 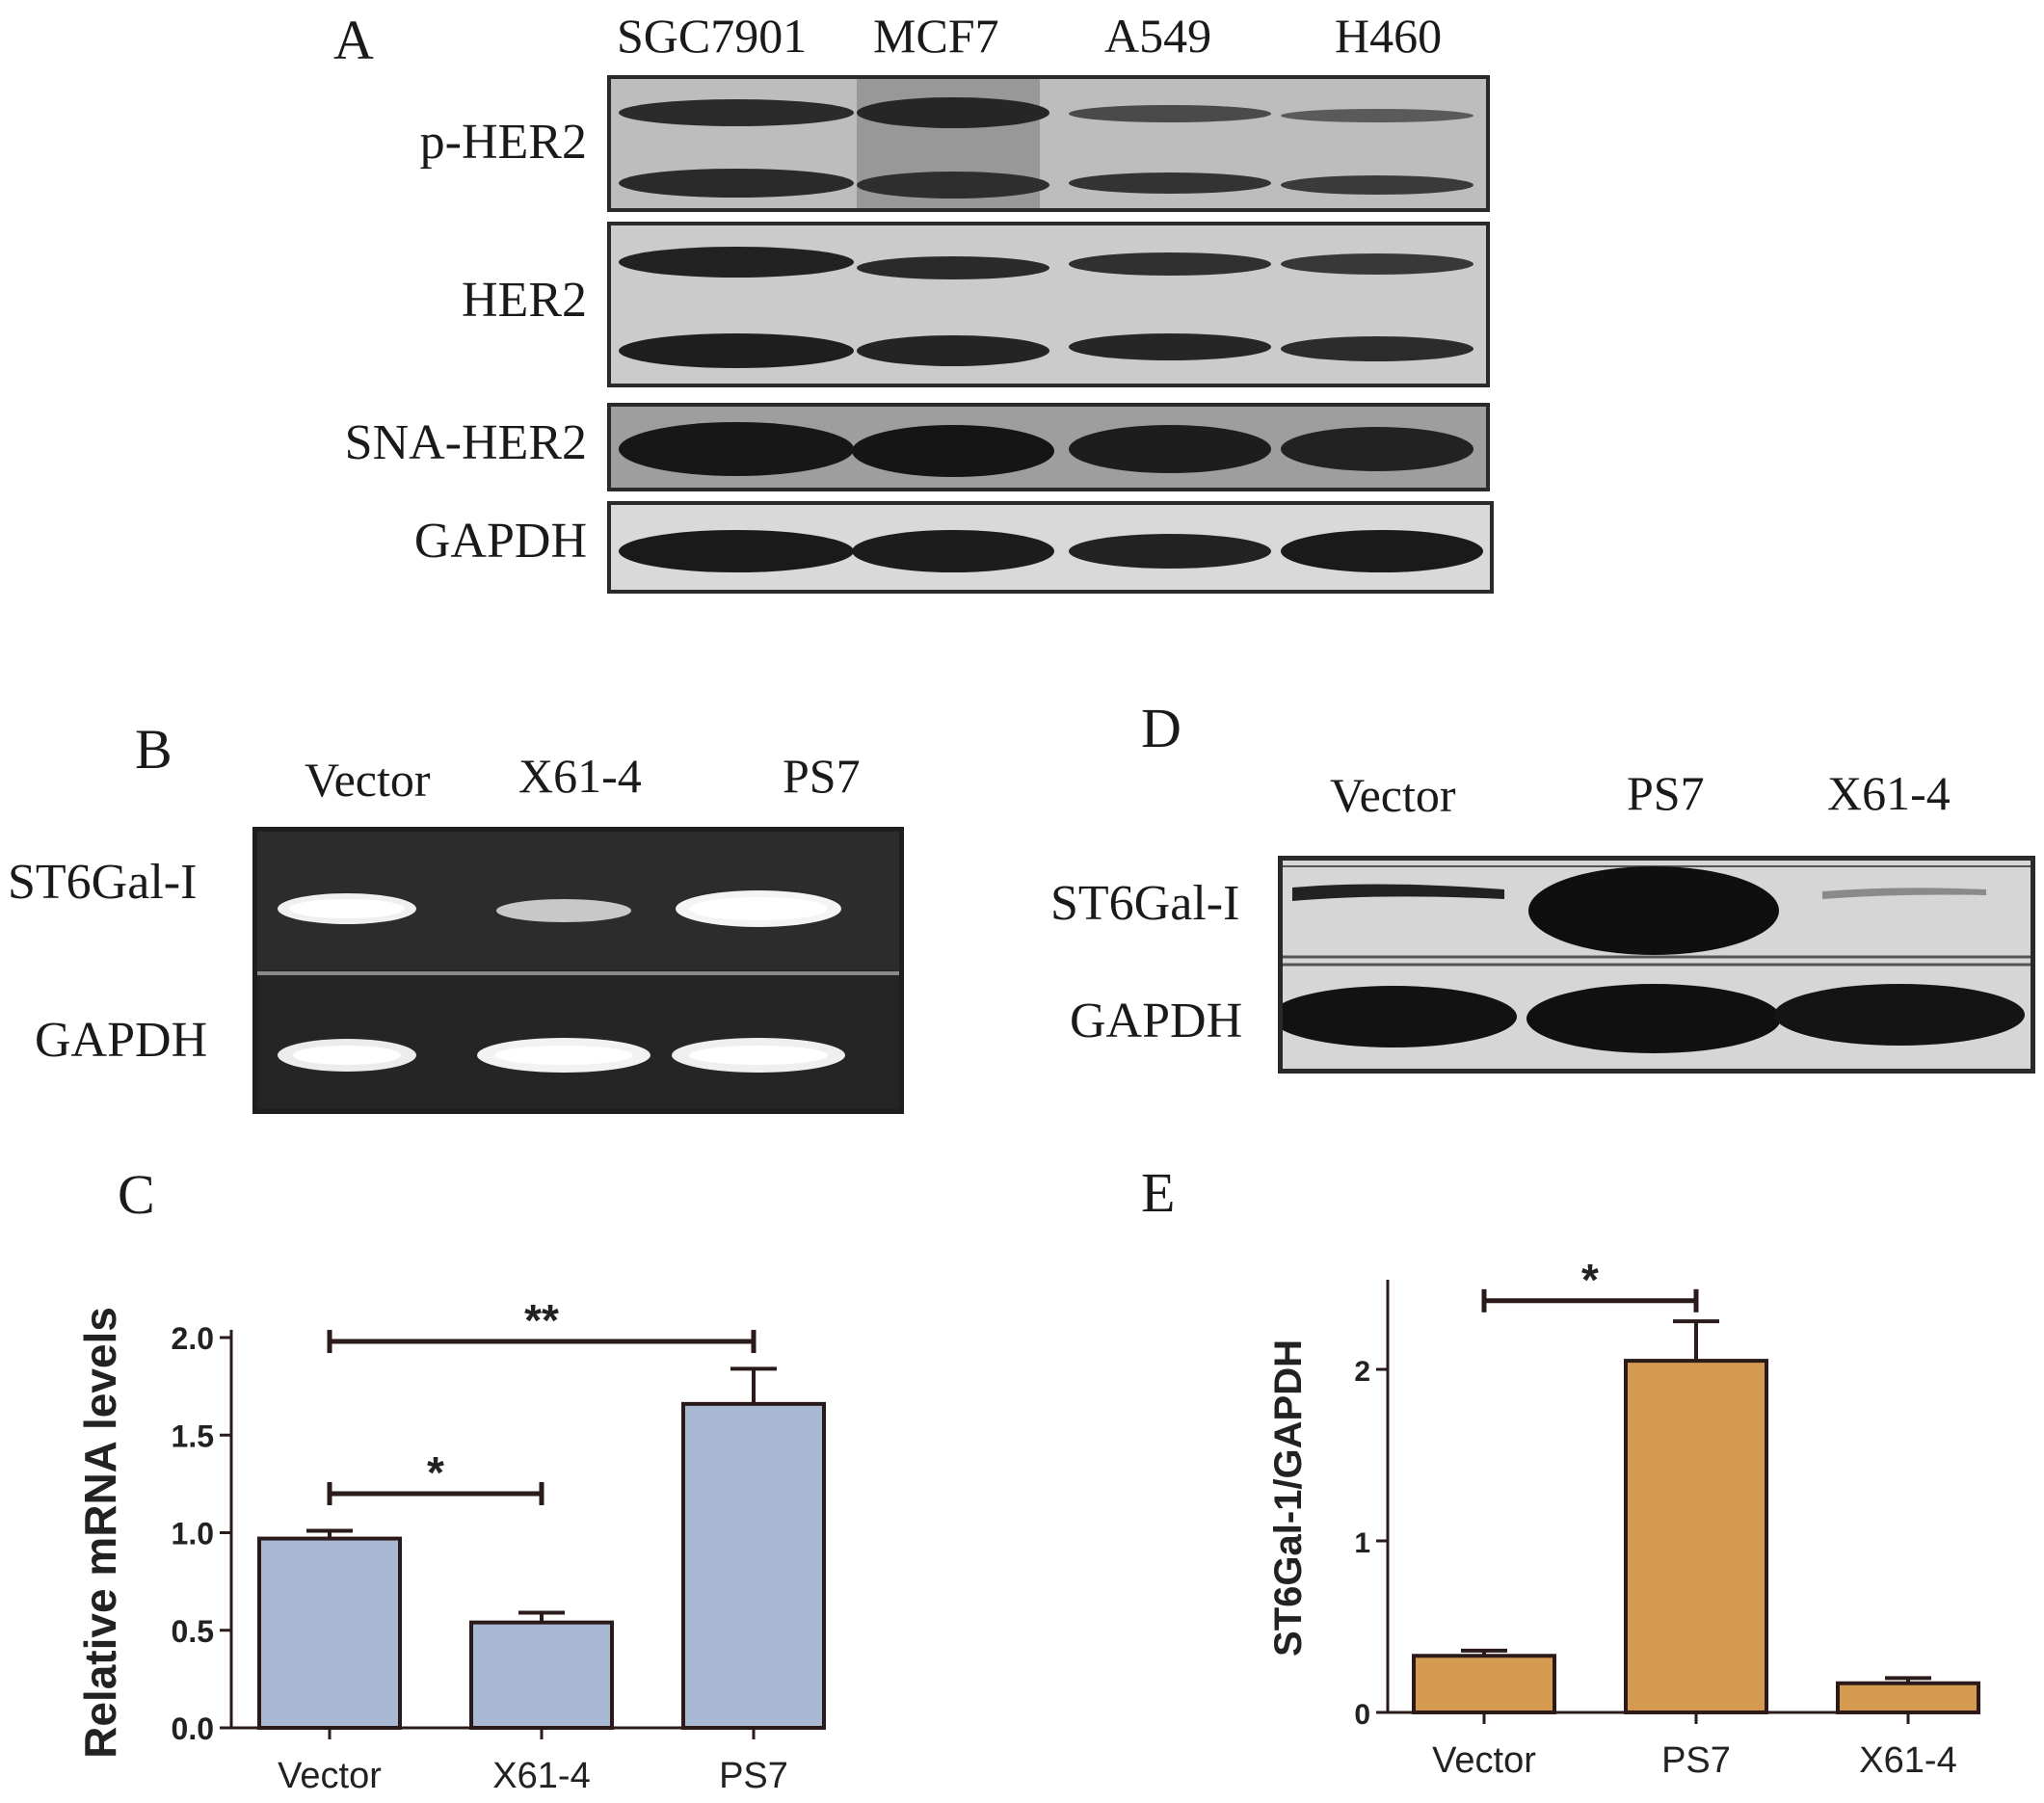 I want to click on blot-sna-her2-bands, so click(x=1046, y=449).